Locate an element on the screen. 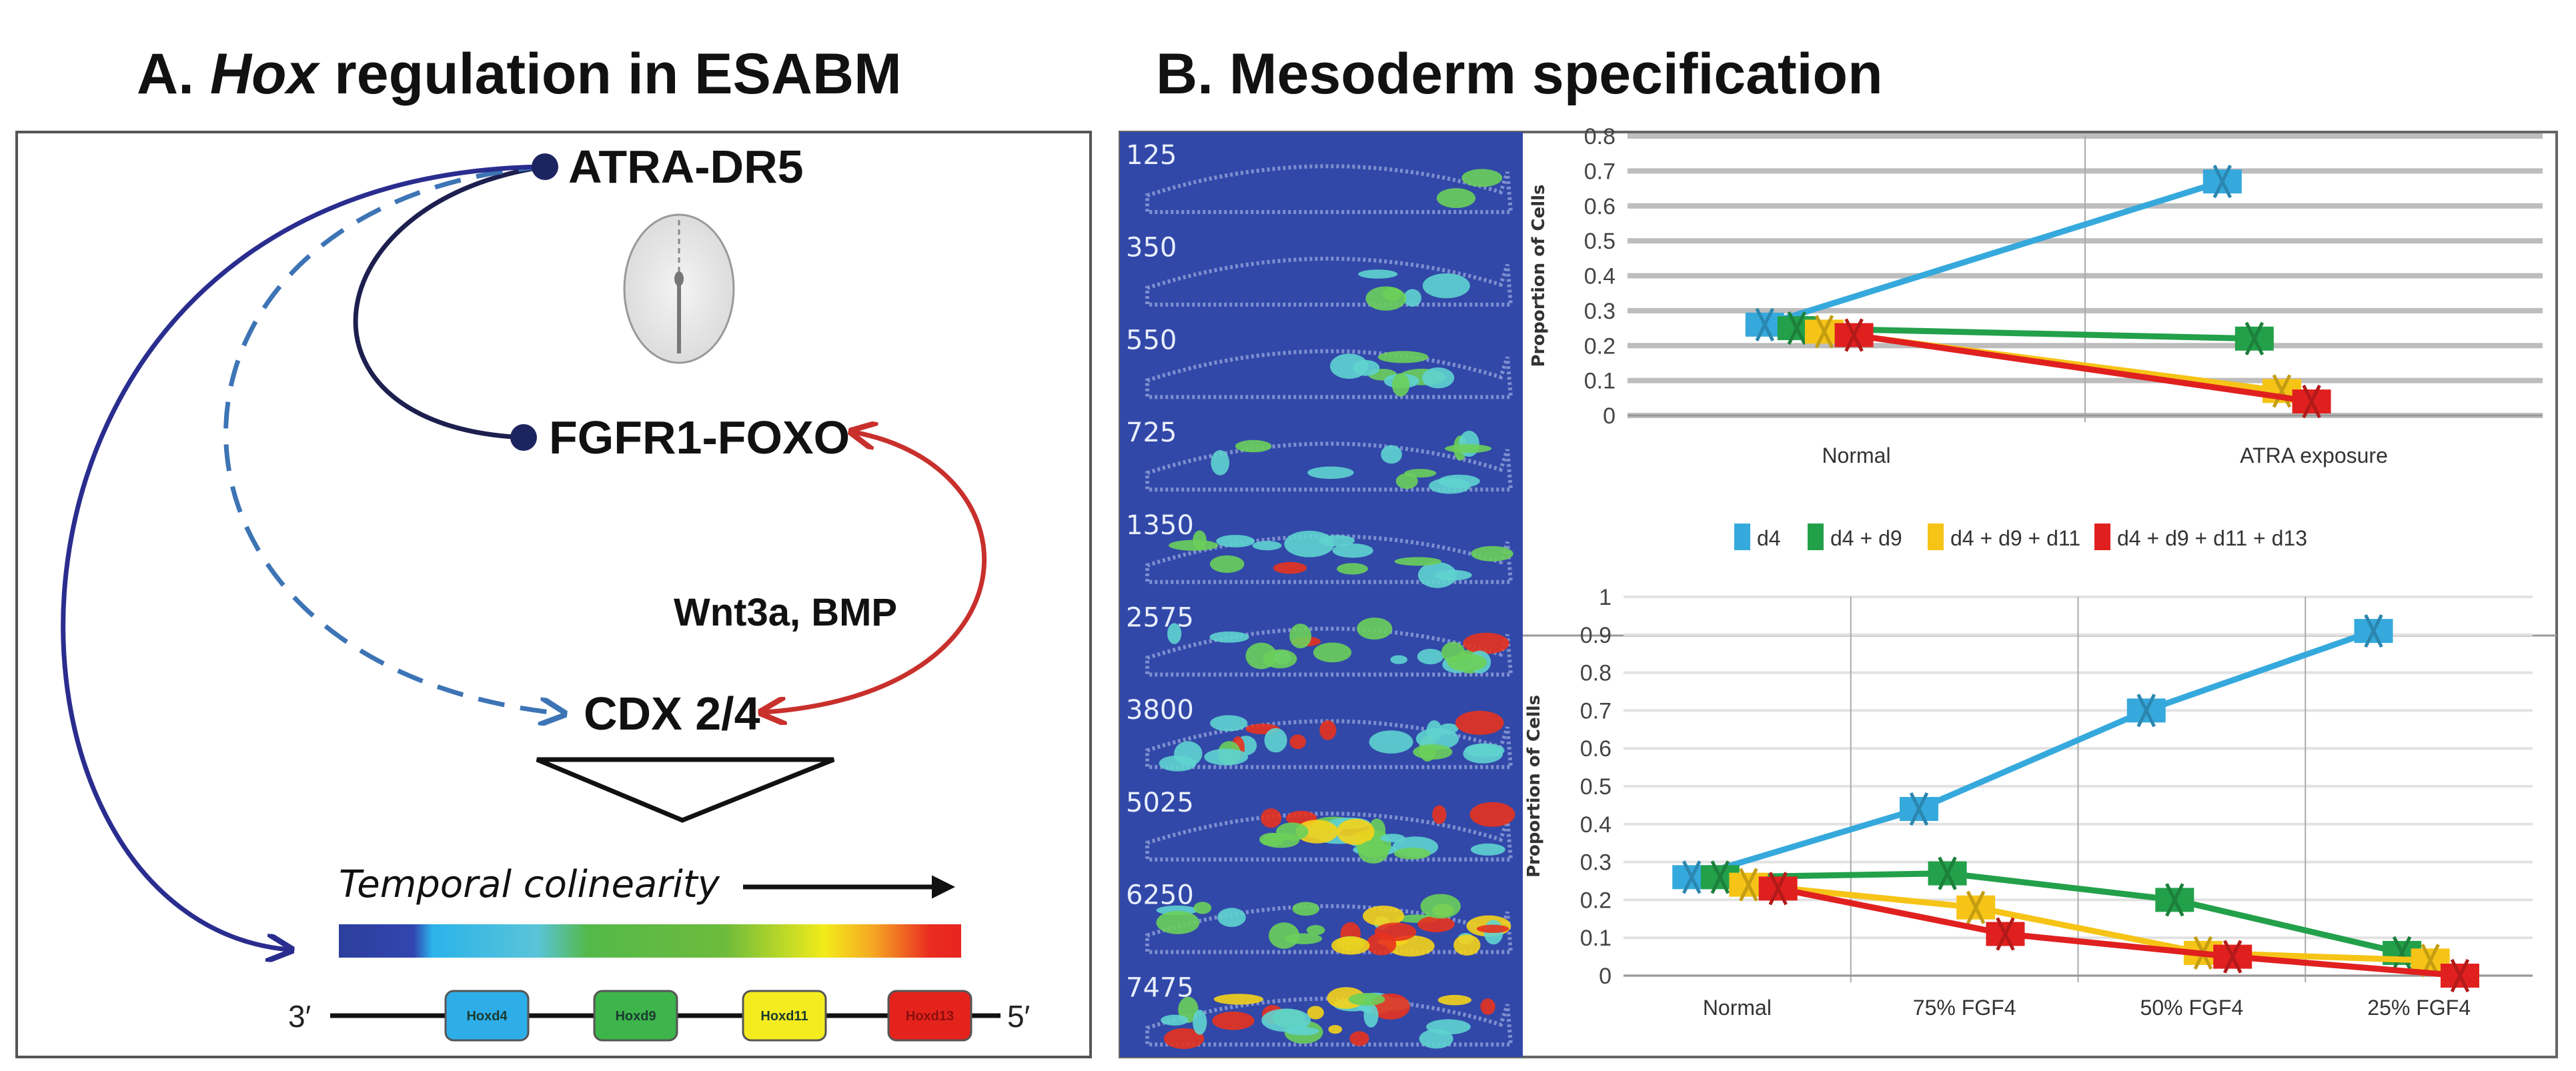 The image size is (2576, 1071). expansion-triangle is located at coordinates (686, 790).